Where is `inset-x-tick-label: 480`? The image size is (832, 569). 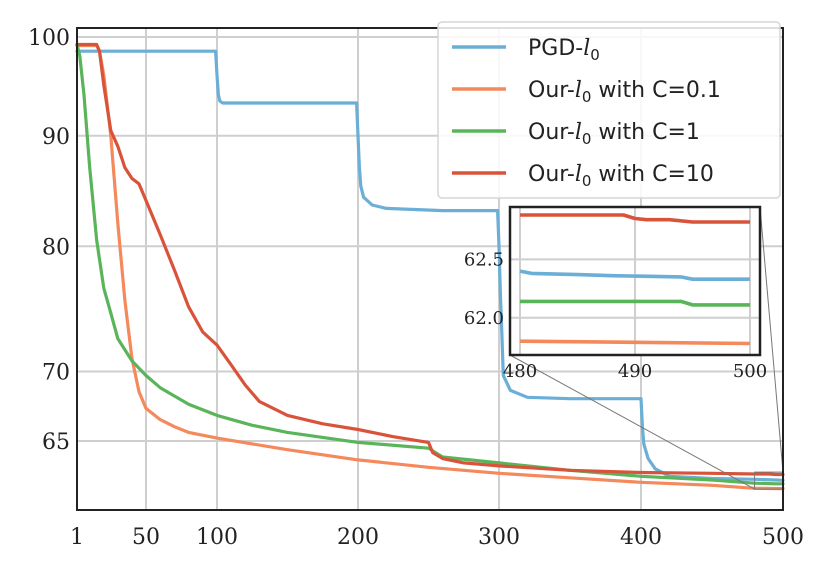
inset-x-tick-label: 480 is located at coordinates (520, 371).